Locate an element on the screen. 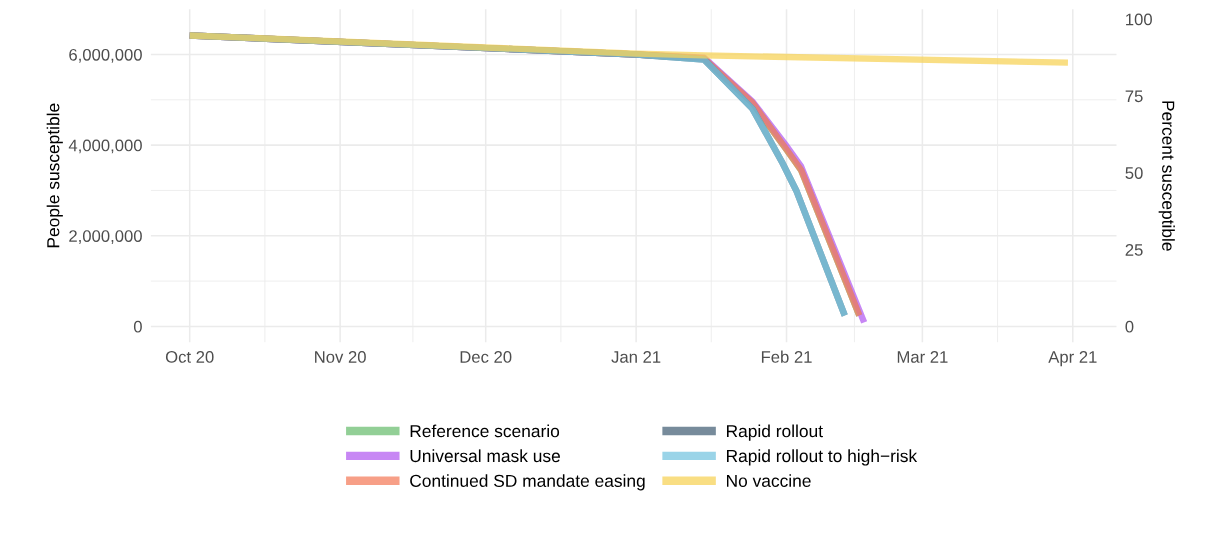 The image size is (1207, 539). y-tick-label: 2,000,000 is located at coordinates (105, 237).